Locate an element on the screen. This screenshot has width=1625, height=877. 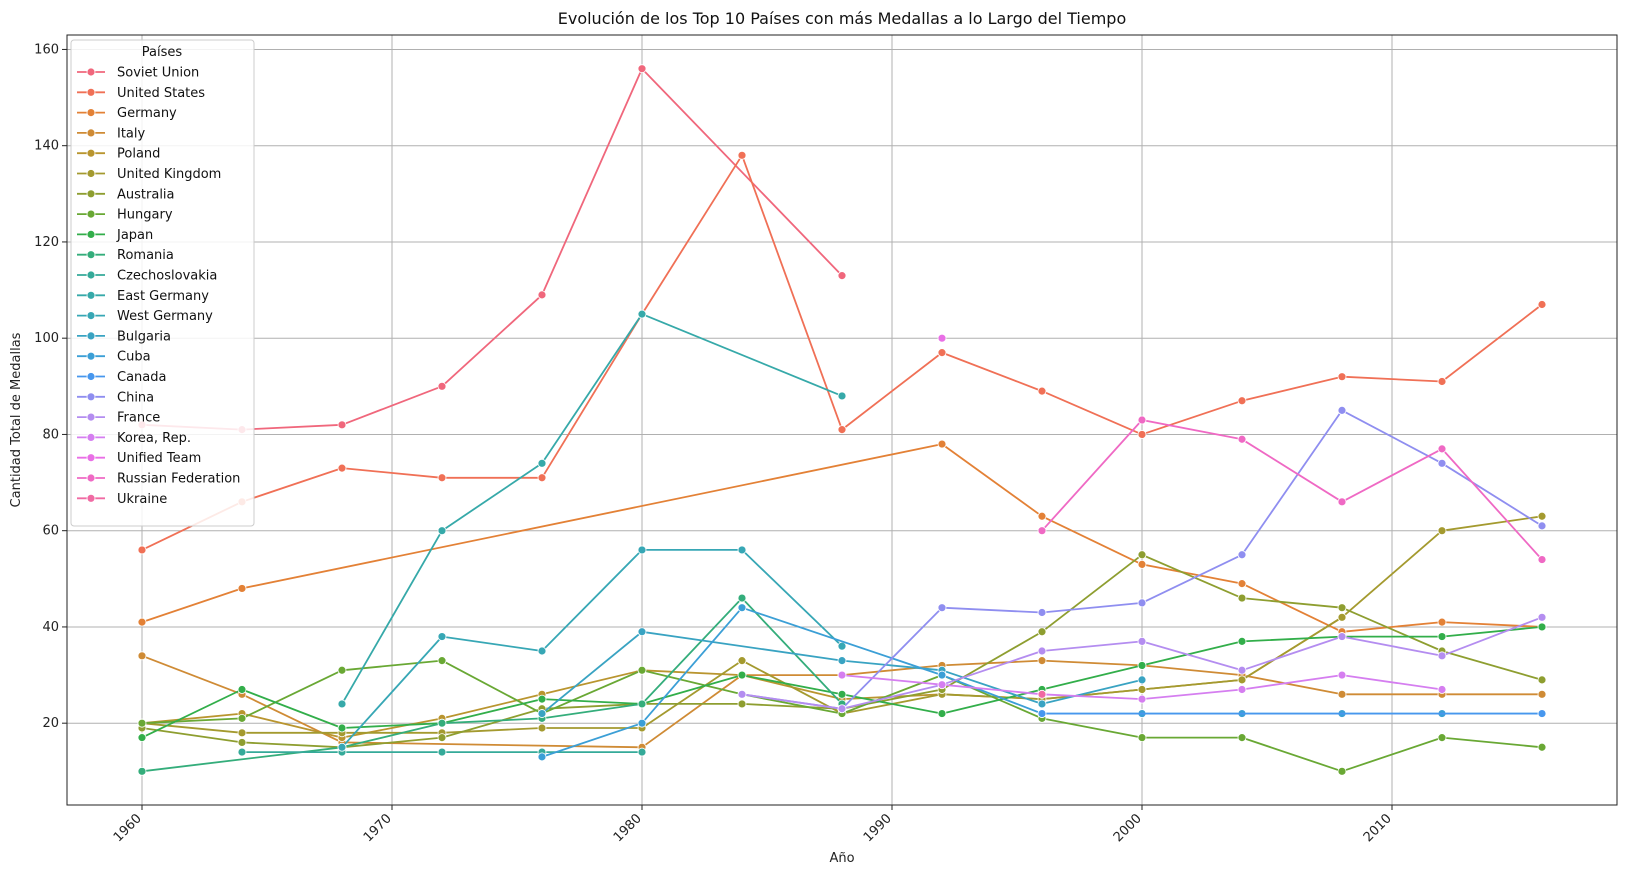
legend-box is located at coordinates (162, 283).